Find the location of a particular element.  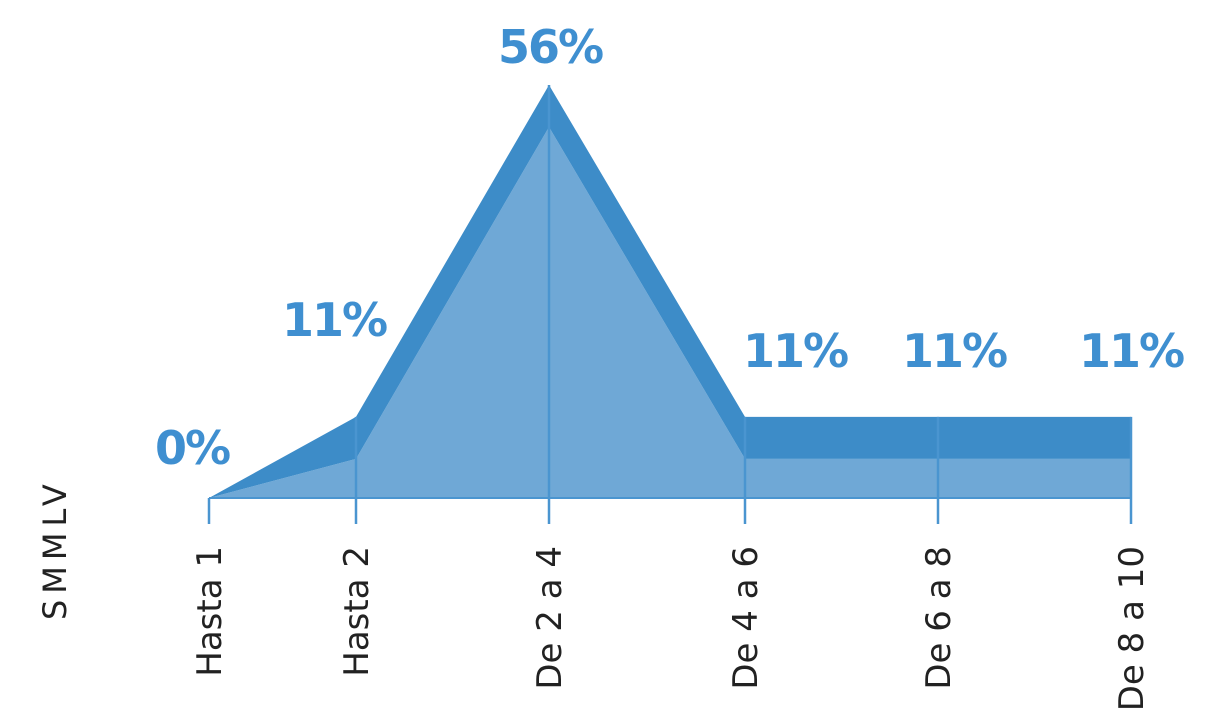

x-tick-label: De 4 a 6 is located at coordinates (746, 618).